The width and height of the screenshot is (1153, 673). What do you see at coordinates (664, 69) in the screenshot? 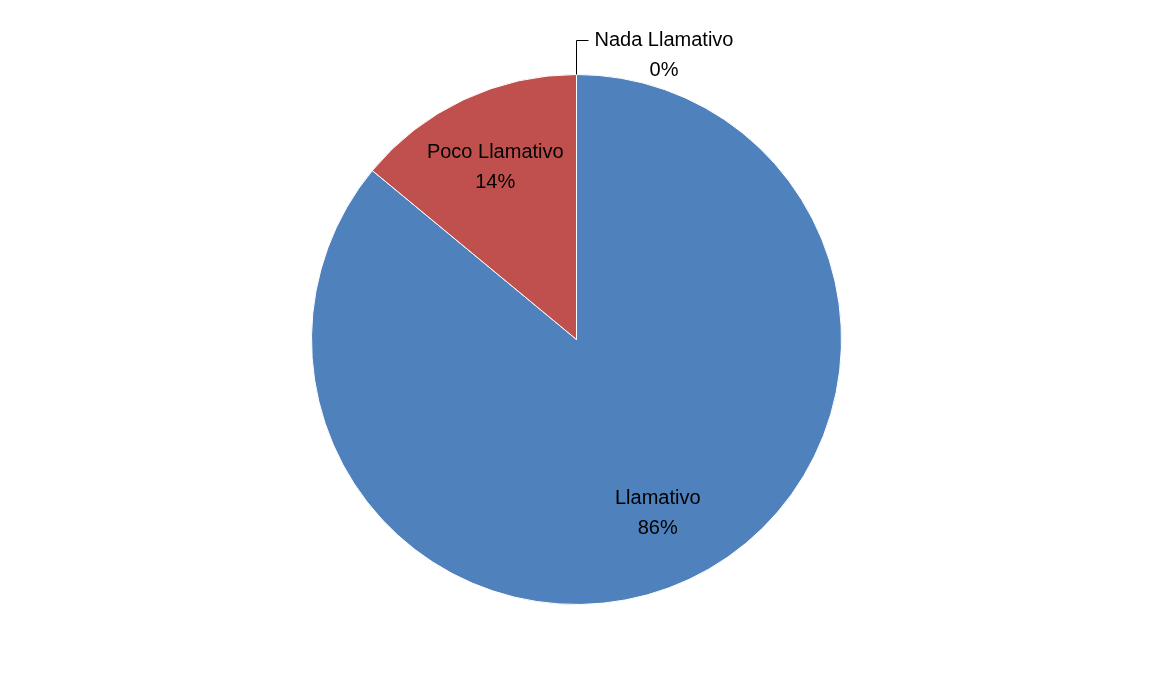
I see `text: 0%` at bounding box center [664, 69].